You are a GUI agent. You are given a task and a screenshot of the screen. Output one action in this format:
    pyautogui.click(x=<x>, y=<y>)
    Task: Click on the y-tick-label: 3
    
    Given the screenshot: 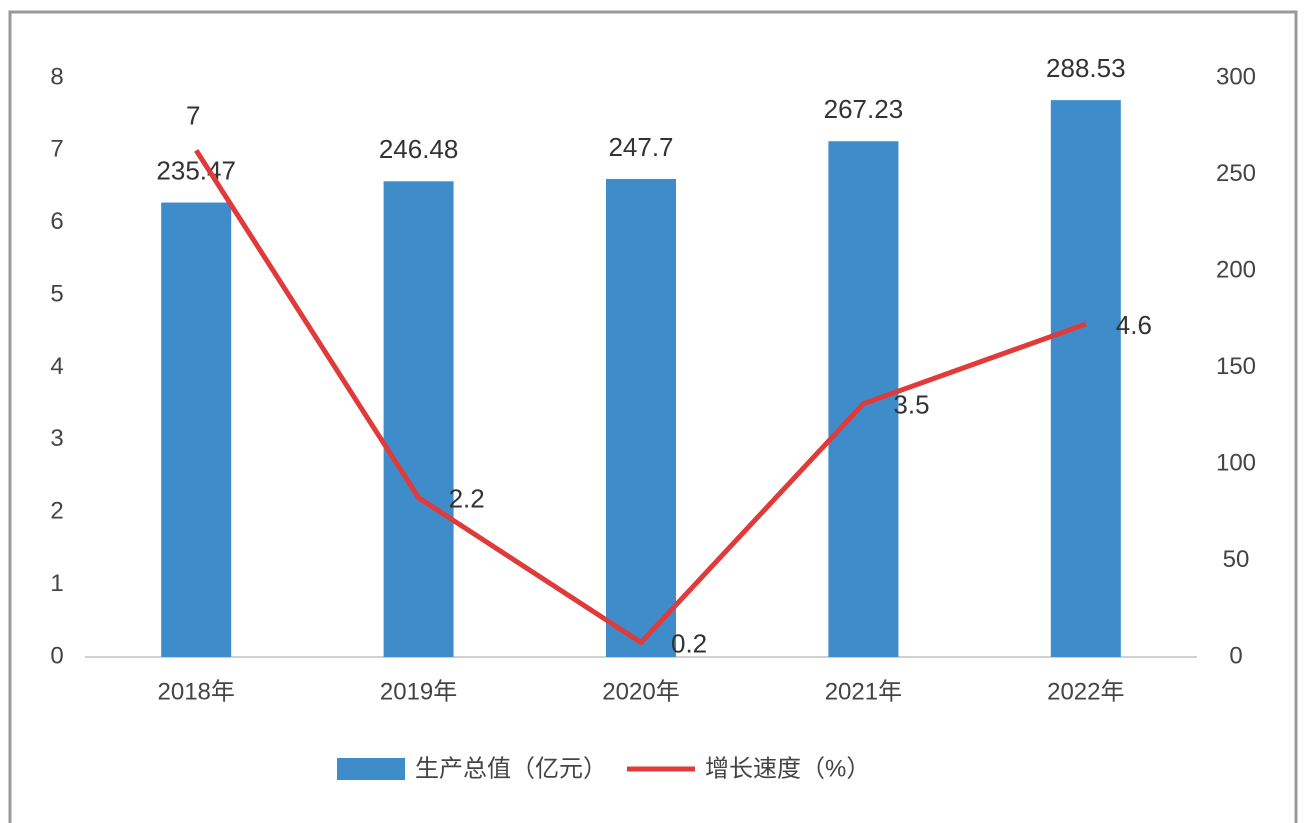 What is the action you would take?
    pyautogui.click(x=56, y=438)
    